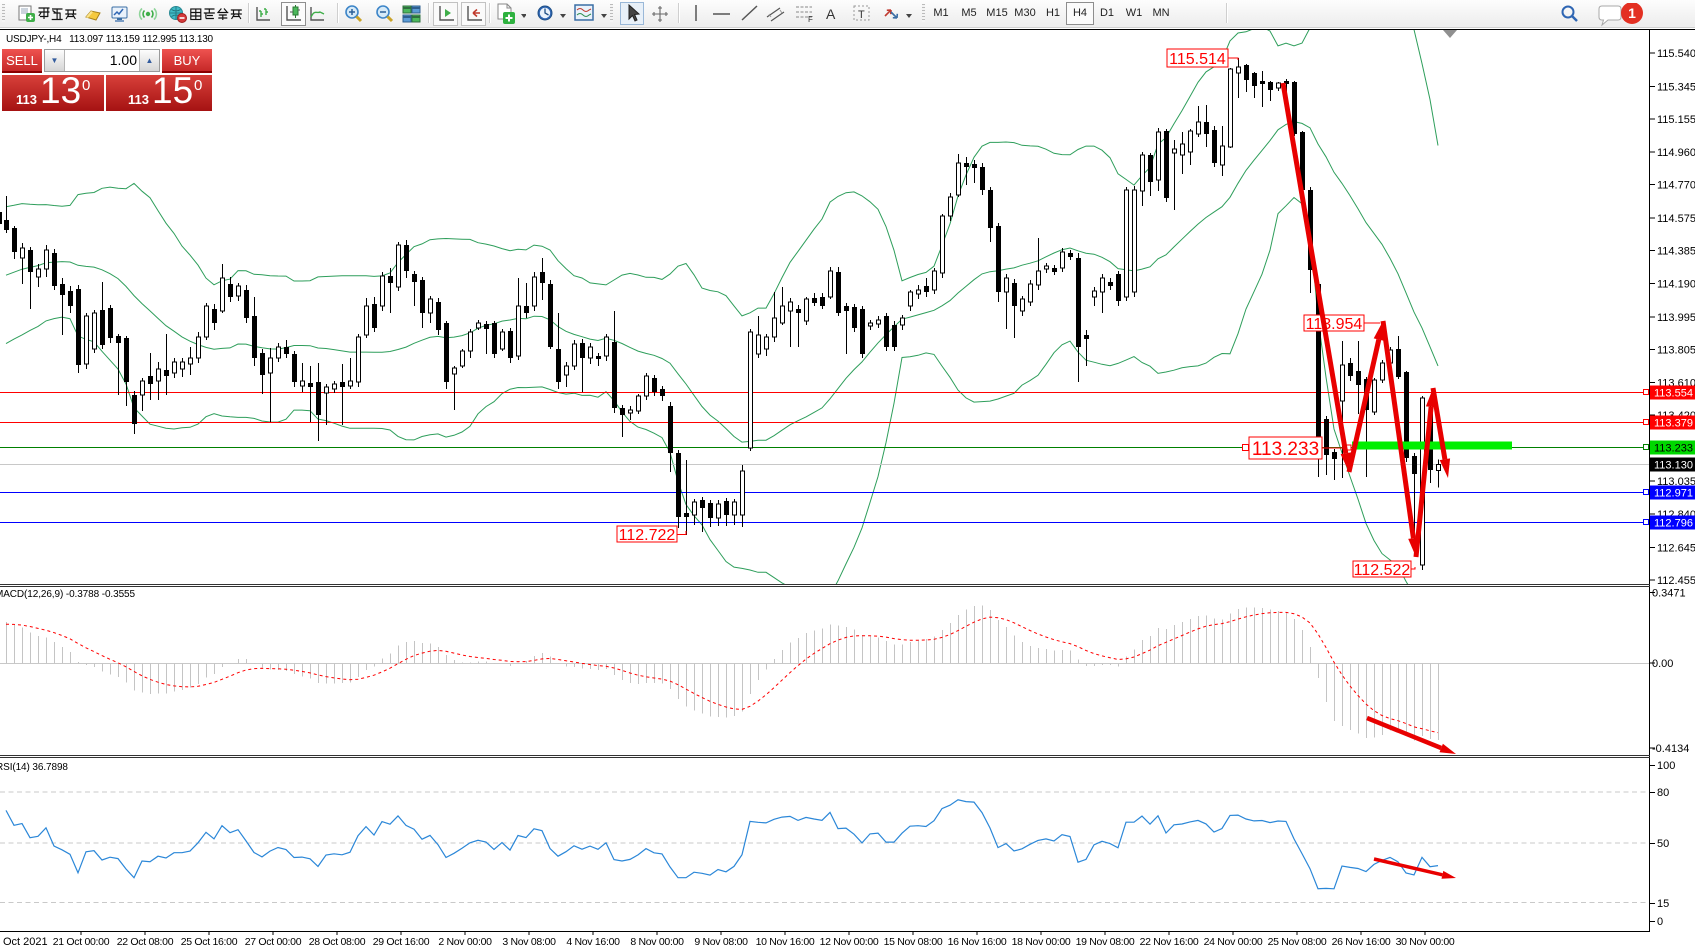  What do you see at coordinates (1334, 324) in the screenshot?
I see `svg-text: 113.954` at bounding box center [1334, 324].